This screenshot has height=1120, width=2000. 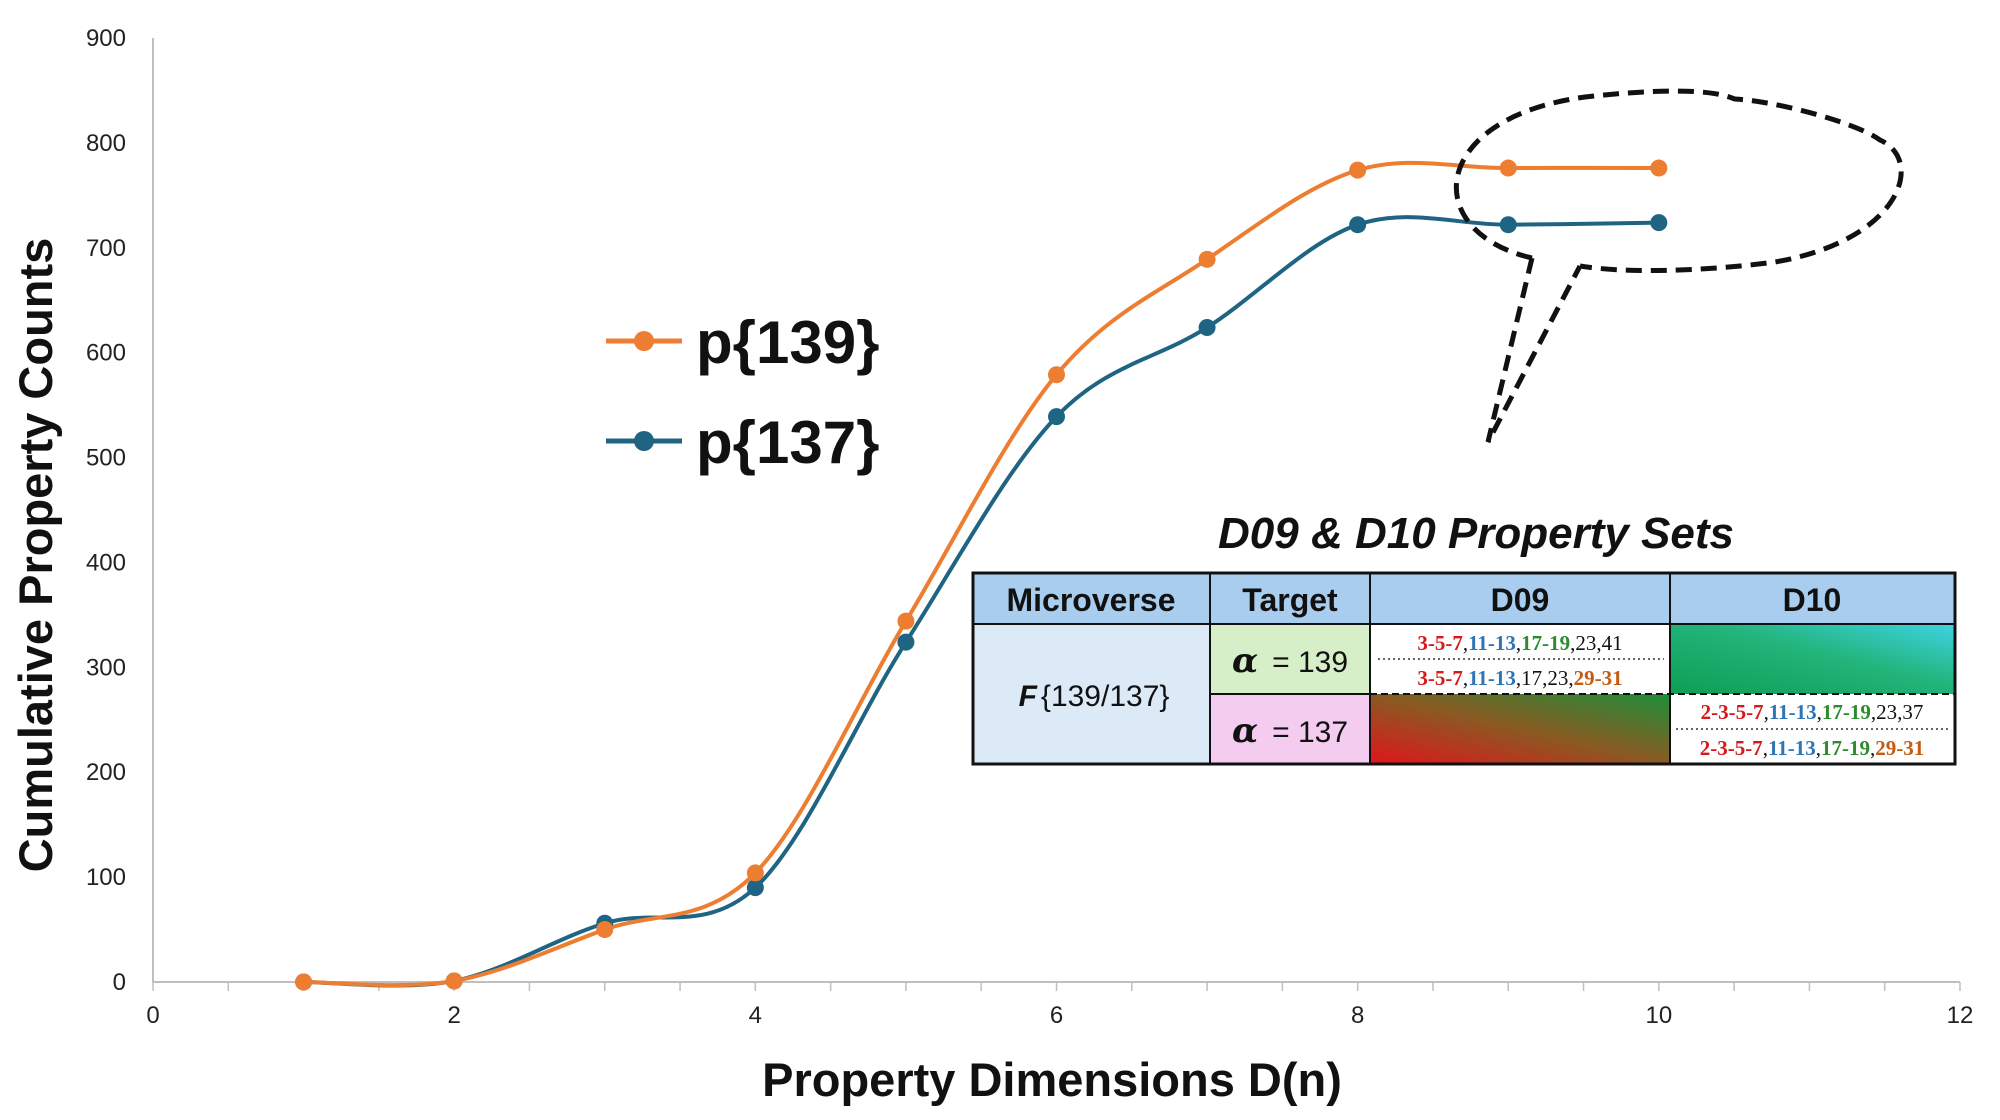 I want to click on y-tick-label: 900, so click(x=106, y=38).